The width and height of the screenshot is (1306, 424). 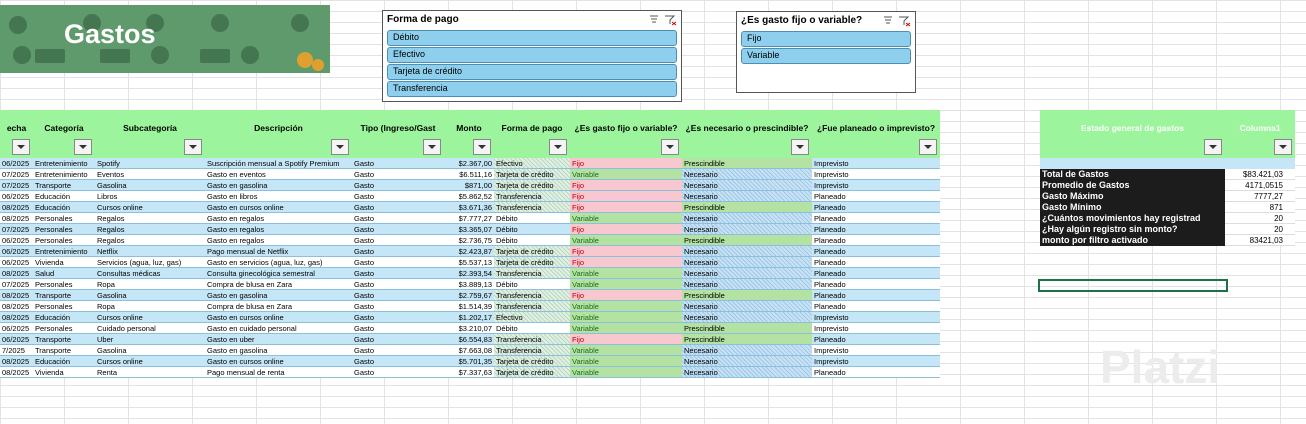 What do you see at coordinates (278, 251) in the screenshot?
I see `table-cell: Pago mensual de Netflix` at bounding box center [278, 251].